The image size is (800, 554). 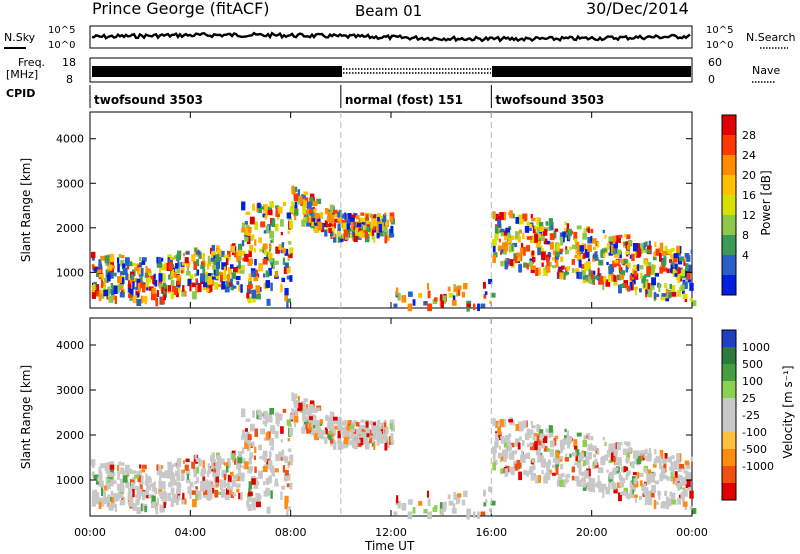 I want to click on freq-label-2: [MHz], so click(x=22, y=74).